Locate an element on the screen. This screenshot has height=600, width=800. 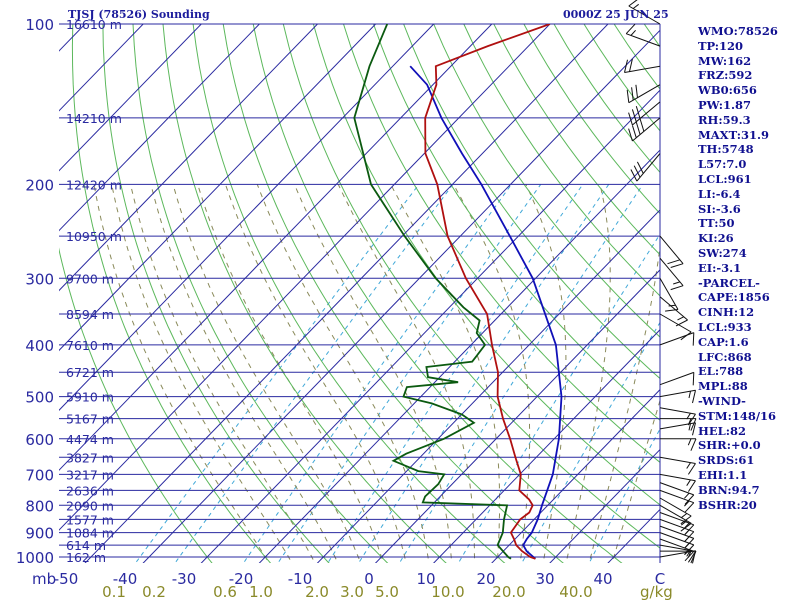
index-item: SI:-3.6 is located at coordinates (719, 208).